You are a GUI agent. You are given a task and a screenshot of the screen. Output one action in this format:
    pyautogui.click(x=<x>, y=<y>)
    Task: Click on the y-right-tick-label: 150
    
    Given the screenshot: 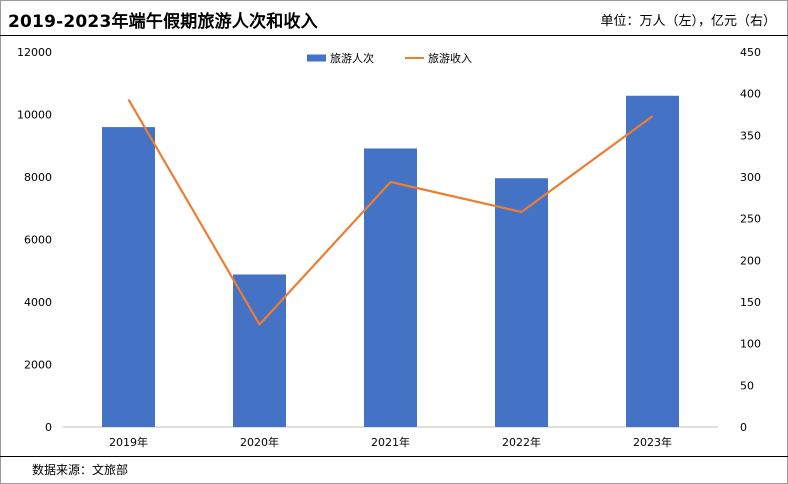 What is the action you would take?
    pyautogui.click(x=750, y=302)
    